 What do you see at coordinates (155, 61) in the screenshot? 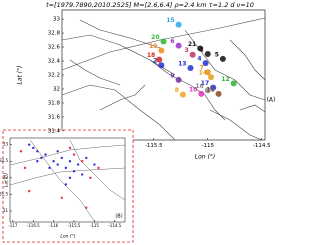
I see `point-label: 2` at bounding box center [155, 61].